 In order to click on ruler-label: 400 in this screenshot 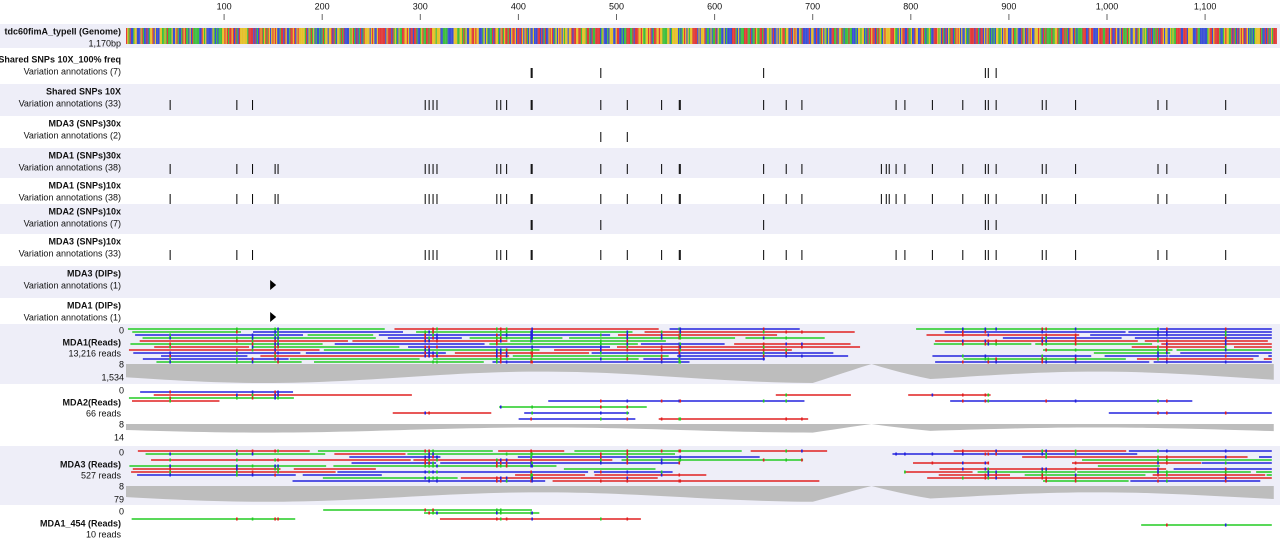, I will do `click(518, 6)`.